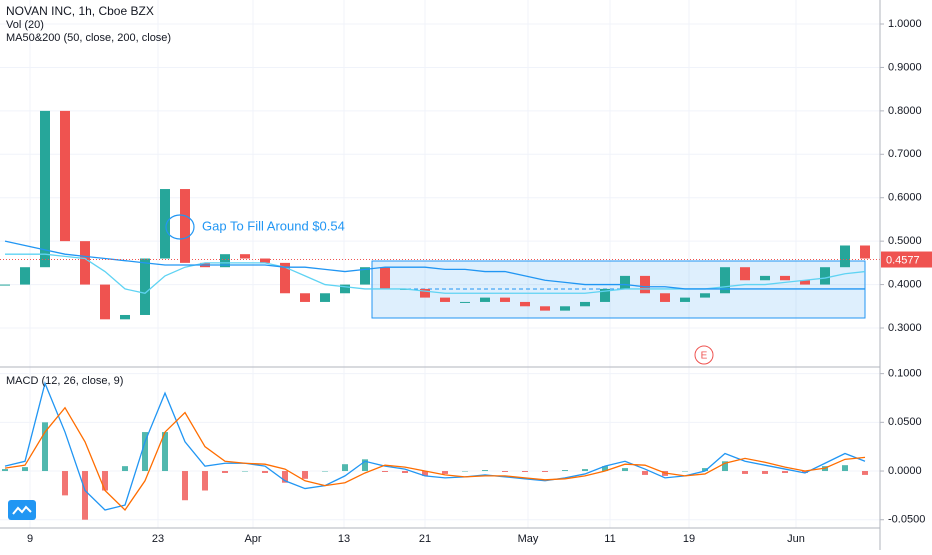 This screenshot has width=932, height=555. Describe the element at coordinates (64, 381) in the screenshot. I see `macd-title: MACD (12, 26, close, 9)` at that location.